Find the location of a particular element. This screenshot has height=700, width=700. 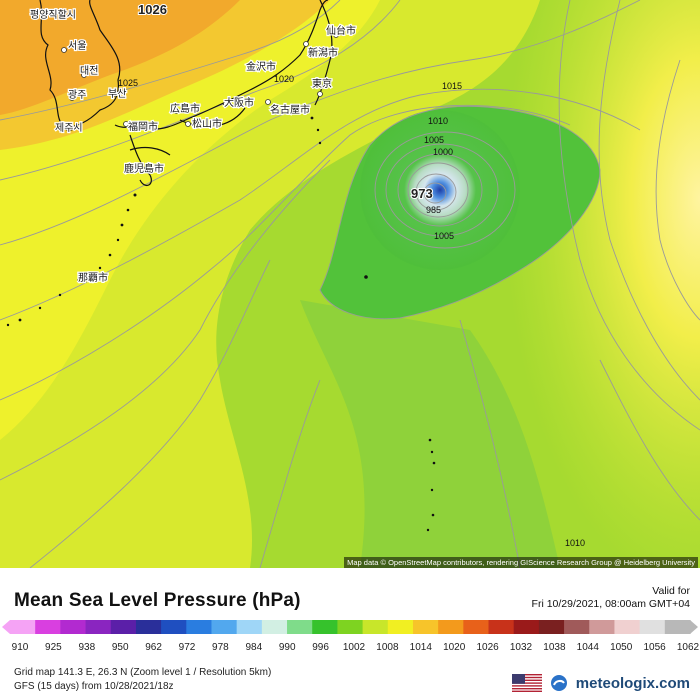

city-label: 松山市 is located at coordinates (207, 123).